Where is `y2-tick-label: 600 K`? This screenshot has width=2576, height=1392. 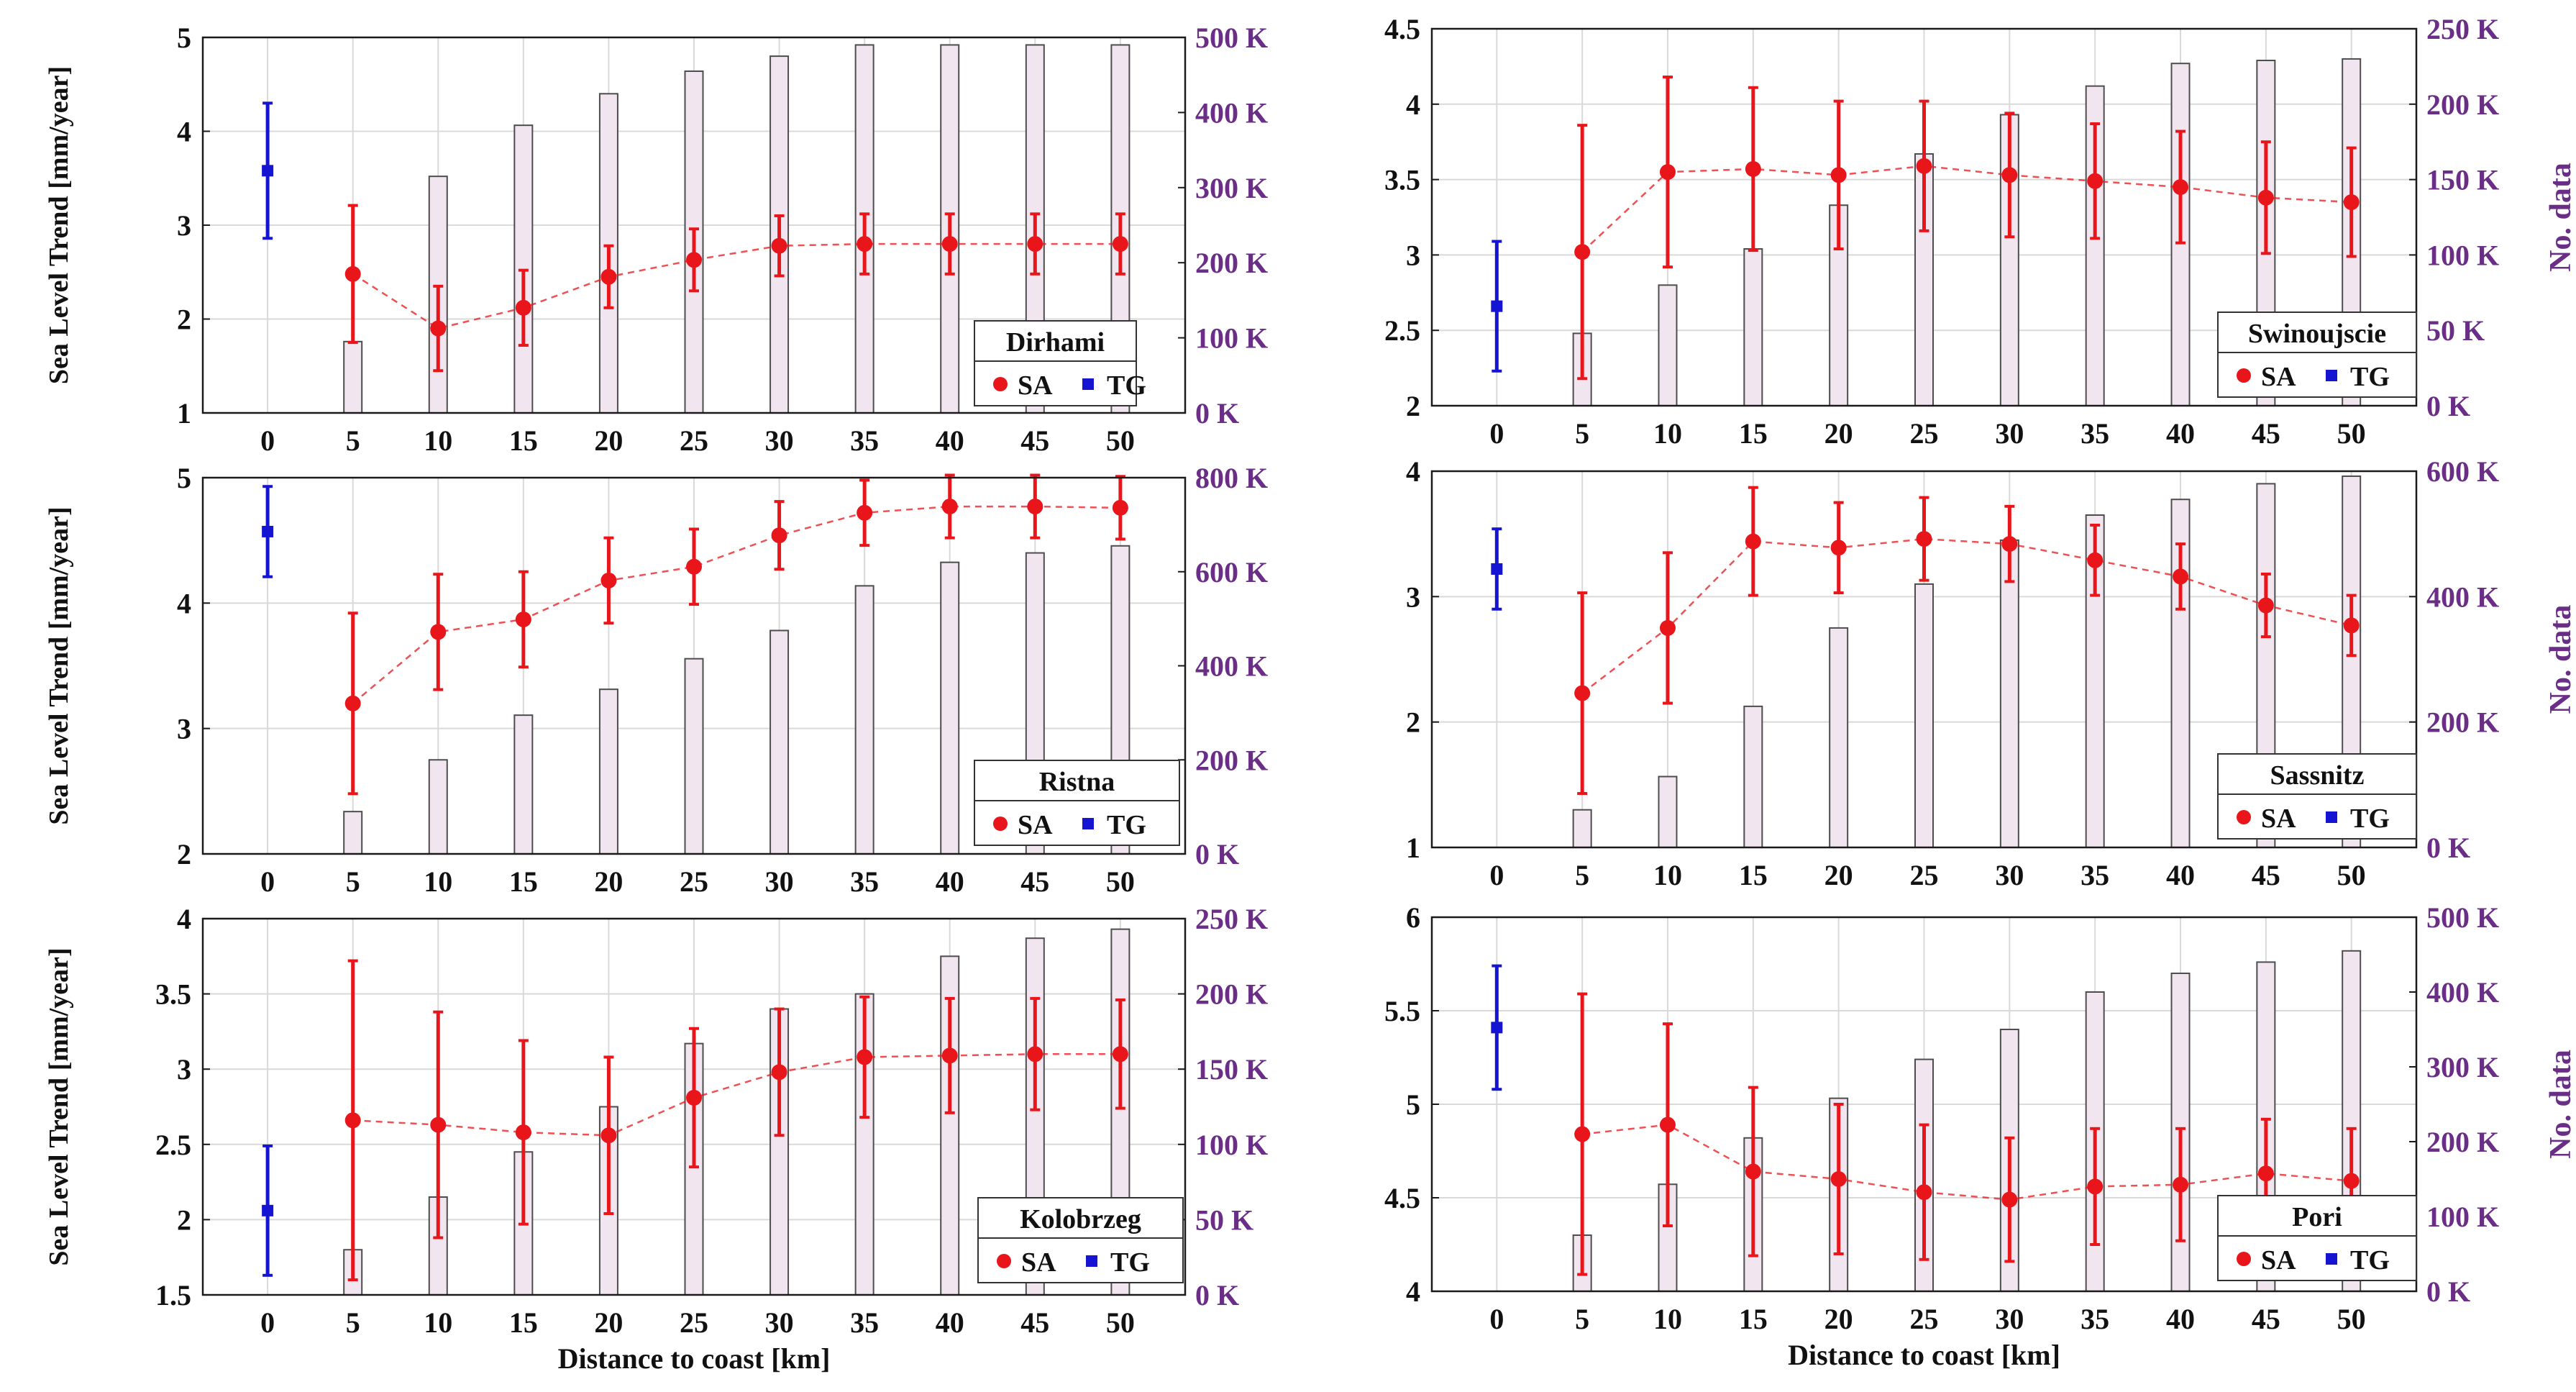 y2-tick-label: 600 K is located at coordinates (1231, 572).